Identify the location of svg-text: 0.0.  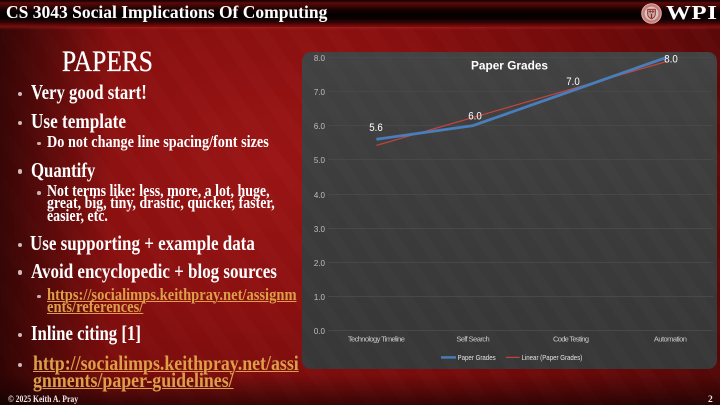
(320, 331).